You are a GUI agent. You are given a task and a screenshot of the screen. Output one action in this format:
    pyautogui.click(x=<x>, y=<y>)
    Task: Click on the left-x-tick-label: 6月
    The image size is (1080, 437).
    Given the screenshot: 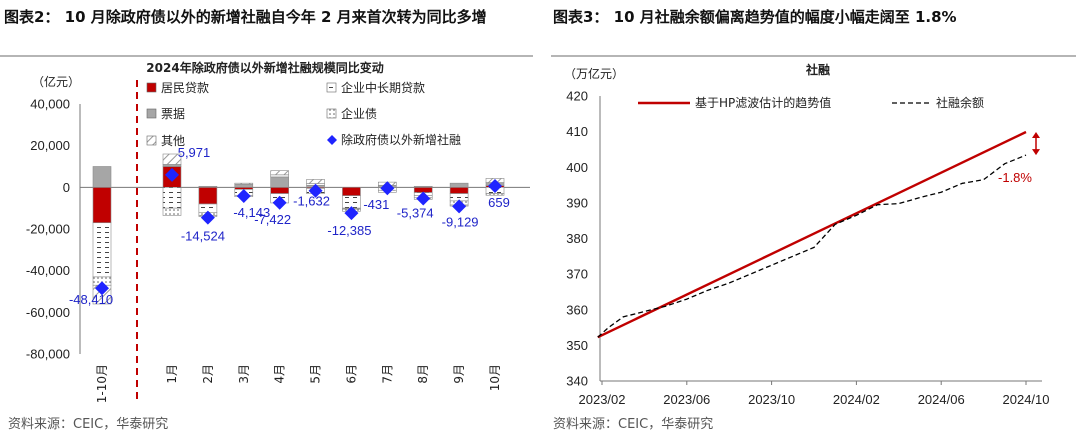 What is the action you would take?
    pyautogui.click(x=351, y=374)
    